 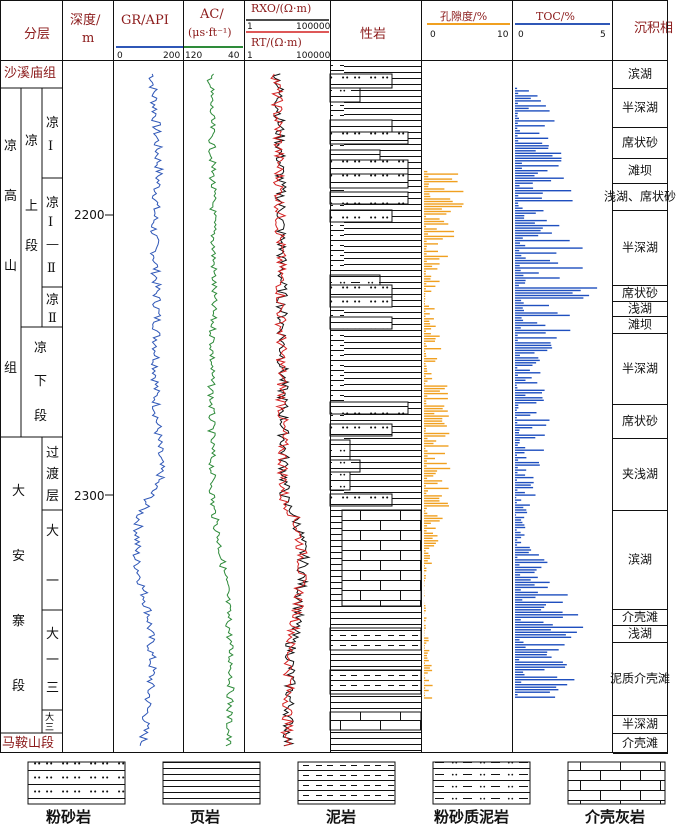 What do you see at coordinates (52, 123) in the screenshot?
I see `sub-l1-a: 凉` at bounding box center [52, 123].